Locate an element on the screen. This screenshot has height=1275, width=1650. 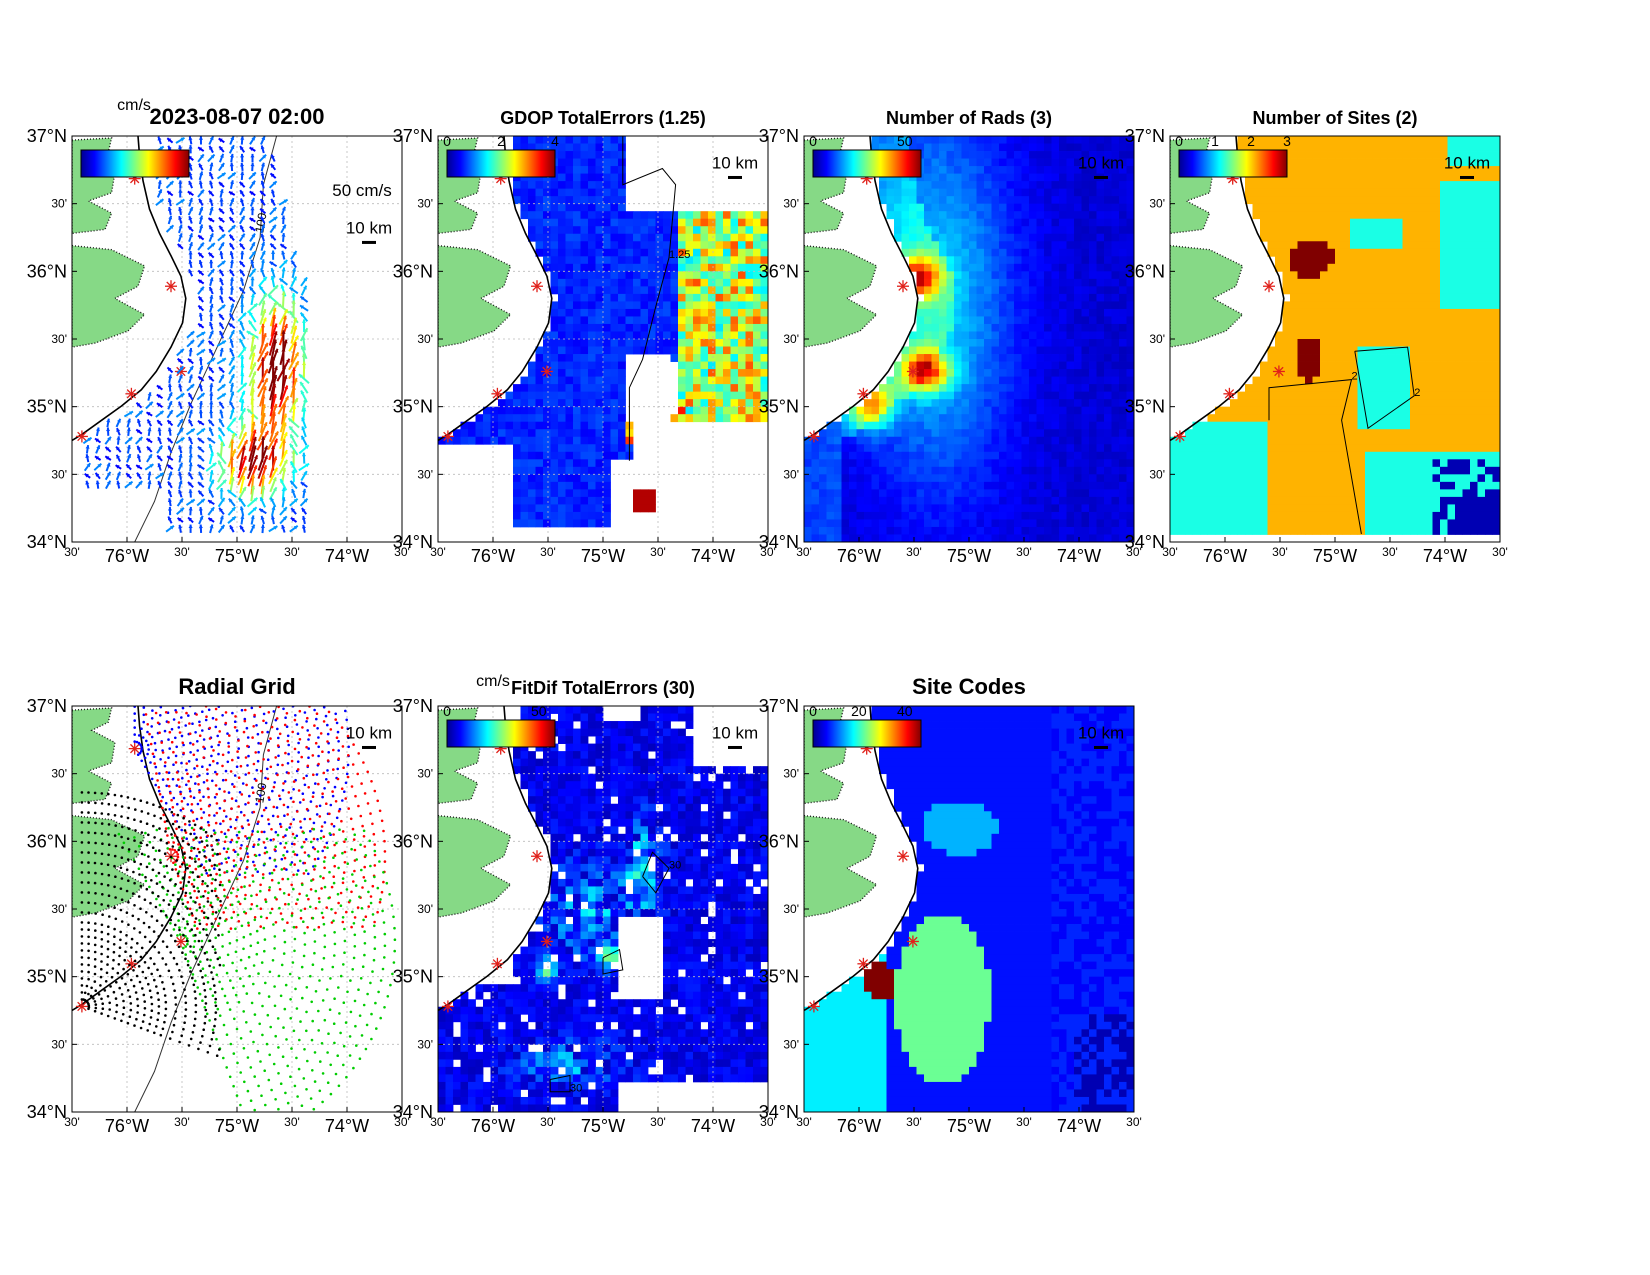
velocity-vectors is located at coordinates (196, 335).